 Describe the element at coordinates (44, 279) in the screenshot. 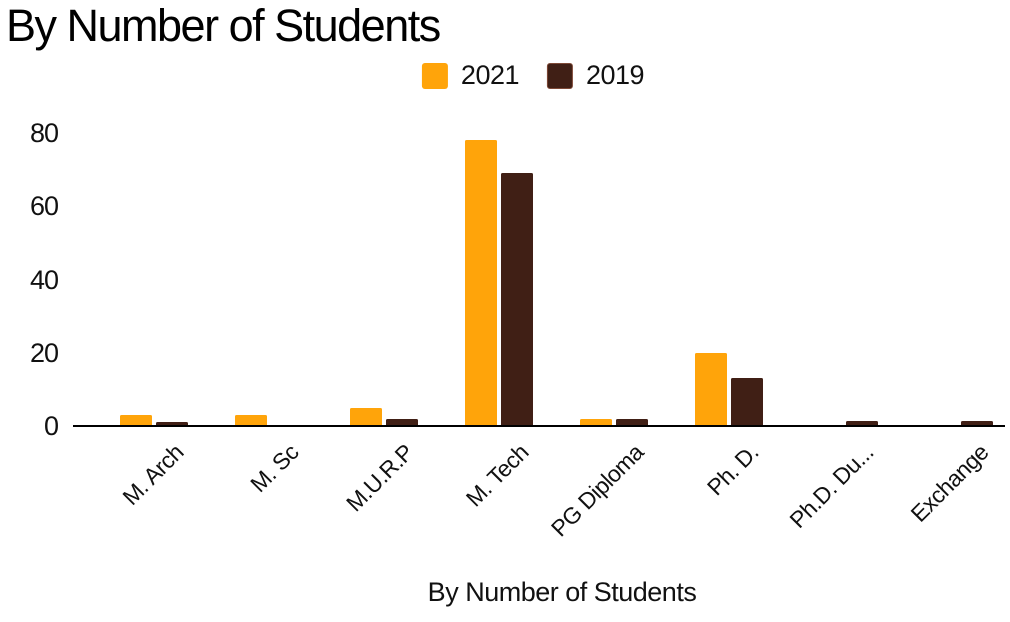

I see `y-tick-label-40: 40` at that location.